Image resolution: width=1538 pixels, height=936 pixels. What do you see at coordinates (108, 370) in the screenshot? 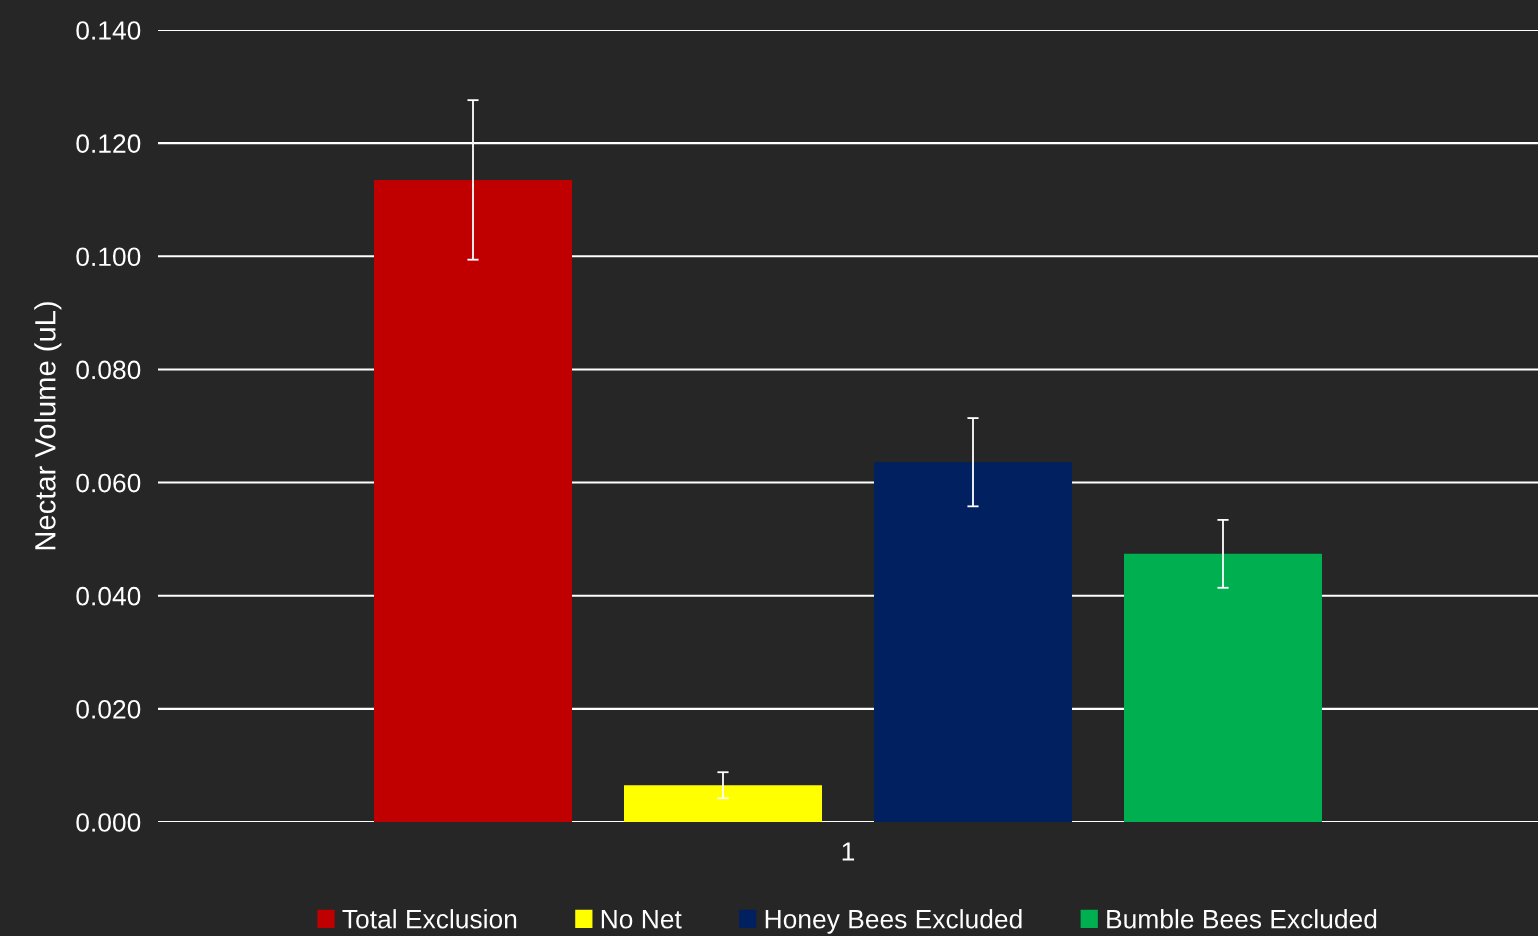
I see `y-tick-label: 0.080` at bounding box center [108, 370].